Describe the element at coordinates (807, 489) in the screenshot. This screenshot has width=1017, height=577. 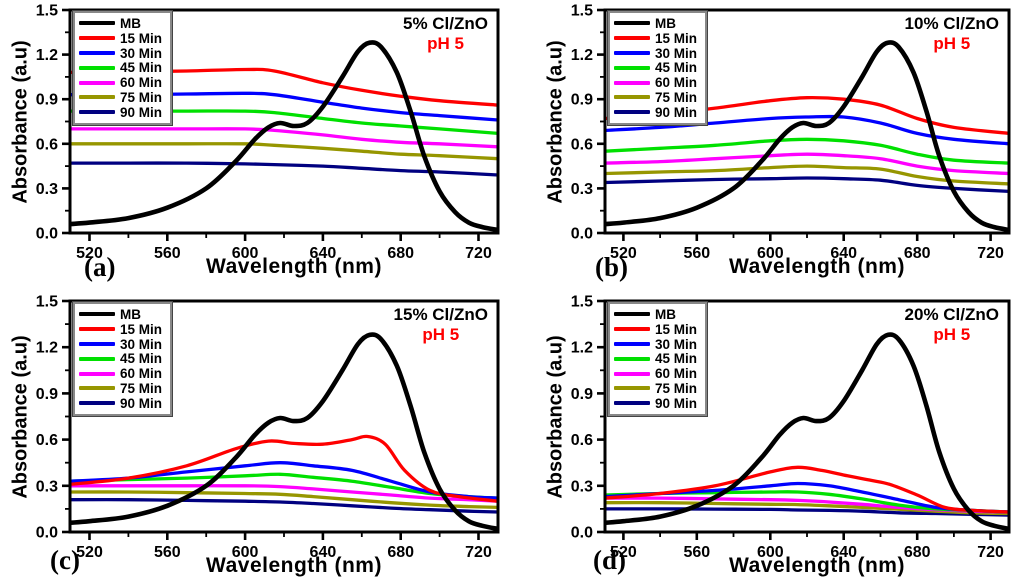
I see `series-curve-15-min` at that location.